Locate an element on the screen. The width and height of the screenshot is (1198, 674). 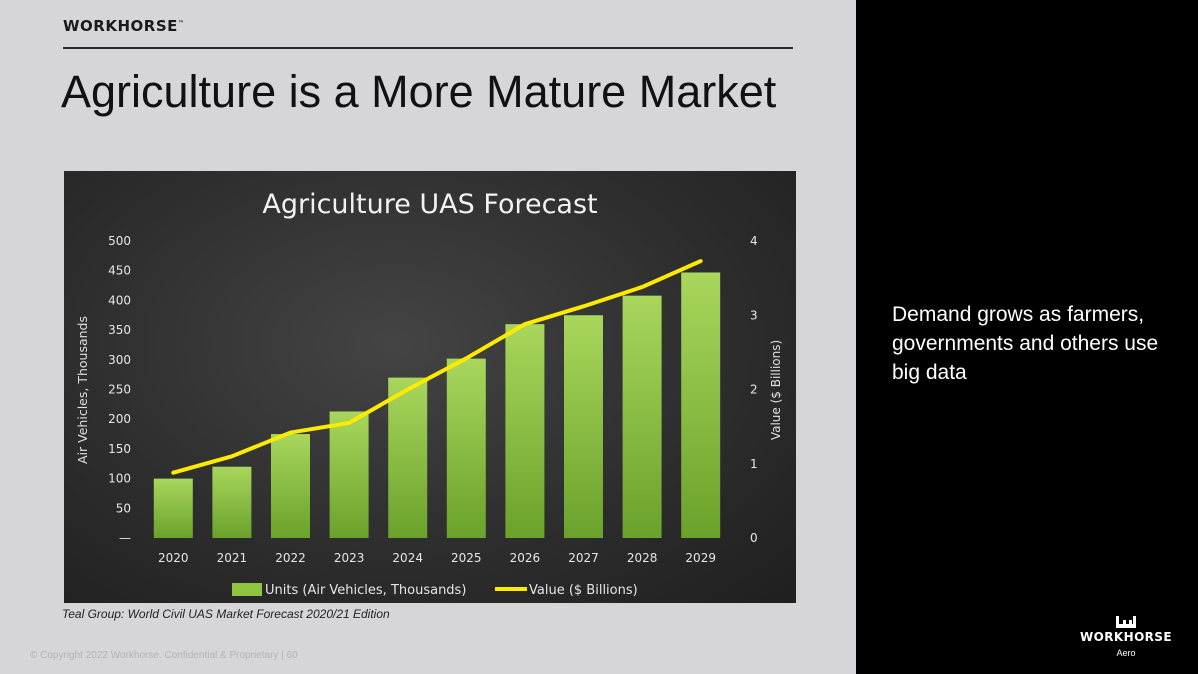
y2-tick-label: 1 is located at coordinates (754, 464).